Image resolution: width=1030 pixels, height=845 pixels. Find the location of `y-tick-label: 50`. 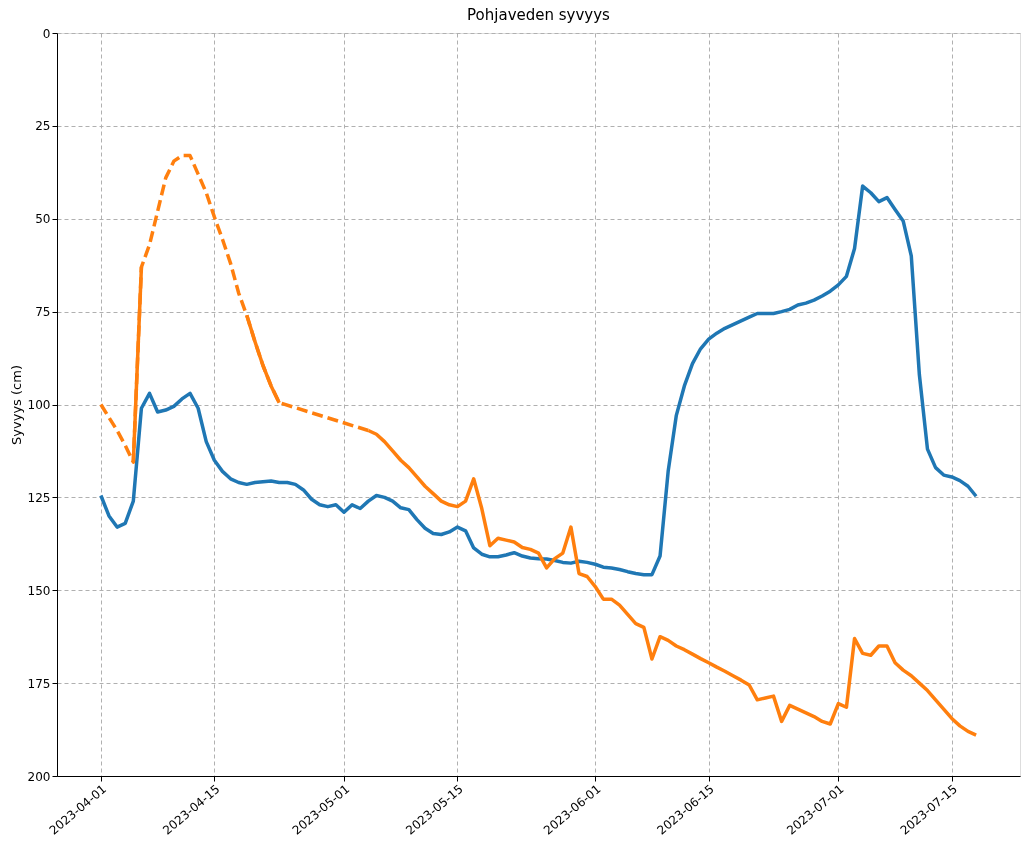

y-tick-label: 50 is located at coordinates (43, 219).